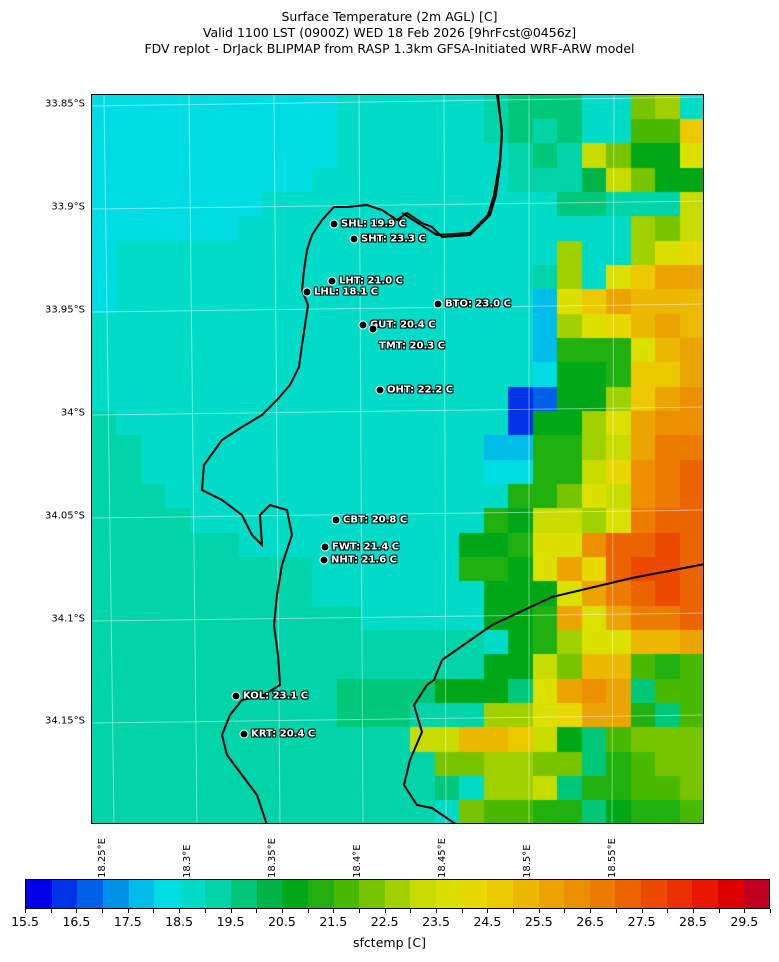 This screenshot has width=779, height=962. What do you see at coordinates (230, 921) in the screenshot?
I see `colorbar-tick-label: 19.5` at bounding box center [230, 921].